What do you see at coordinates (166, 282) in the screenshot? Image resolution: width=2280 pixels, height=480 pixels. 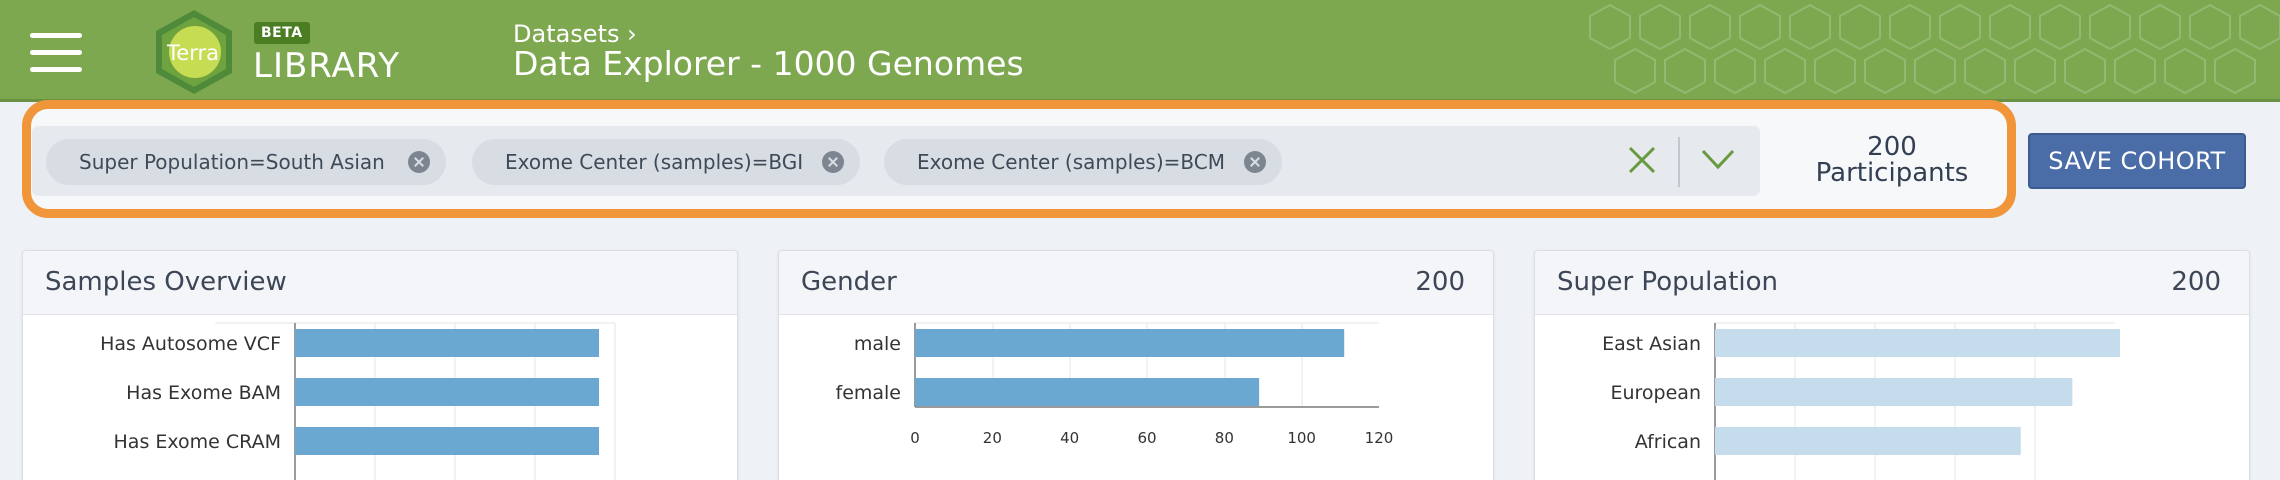 I see `card-title: Samples Overview` at bounding box center [166, 282].